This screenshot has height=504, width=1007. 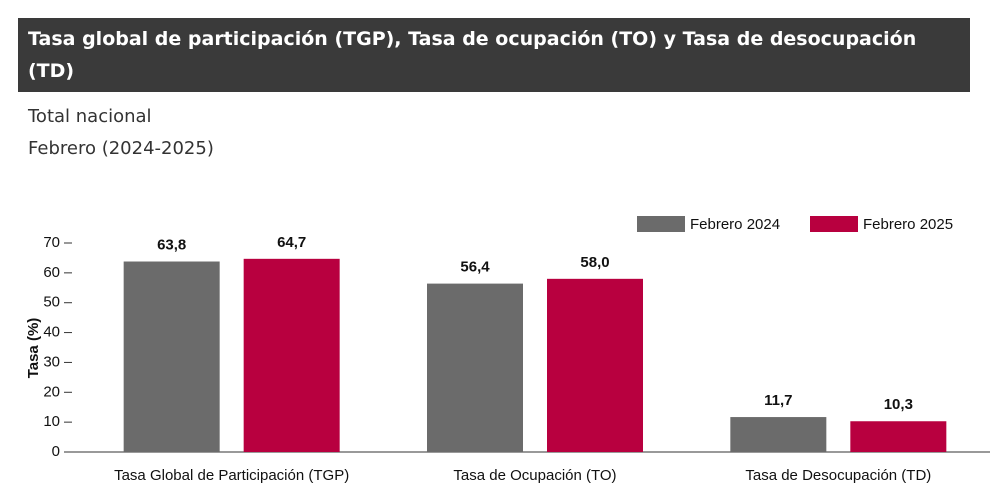 What do you see at coordinates (51, 332) in the screenshot?
I see `y-tick-label: 40` at bounding box center [51, 332].